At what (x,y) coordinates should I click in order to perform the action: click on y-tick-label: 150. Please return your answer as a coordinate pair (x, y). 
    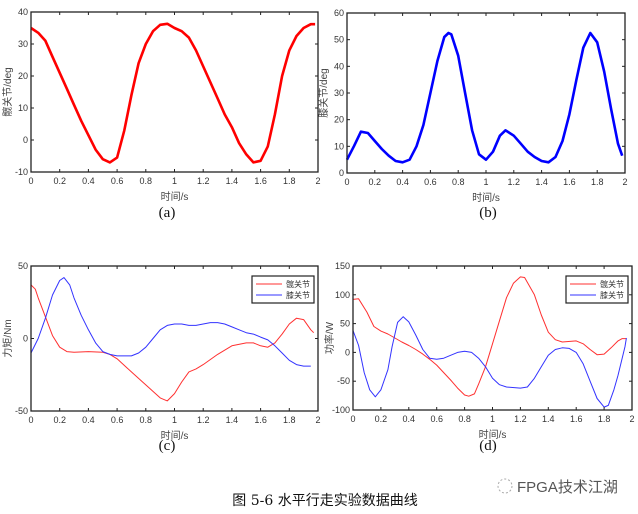
    Looking at the image, I should click on (342, 266).